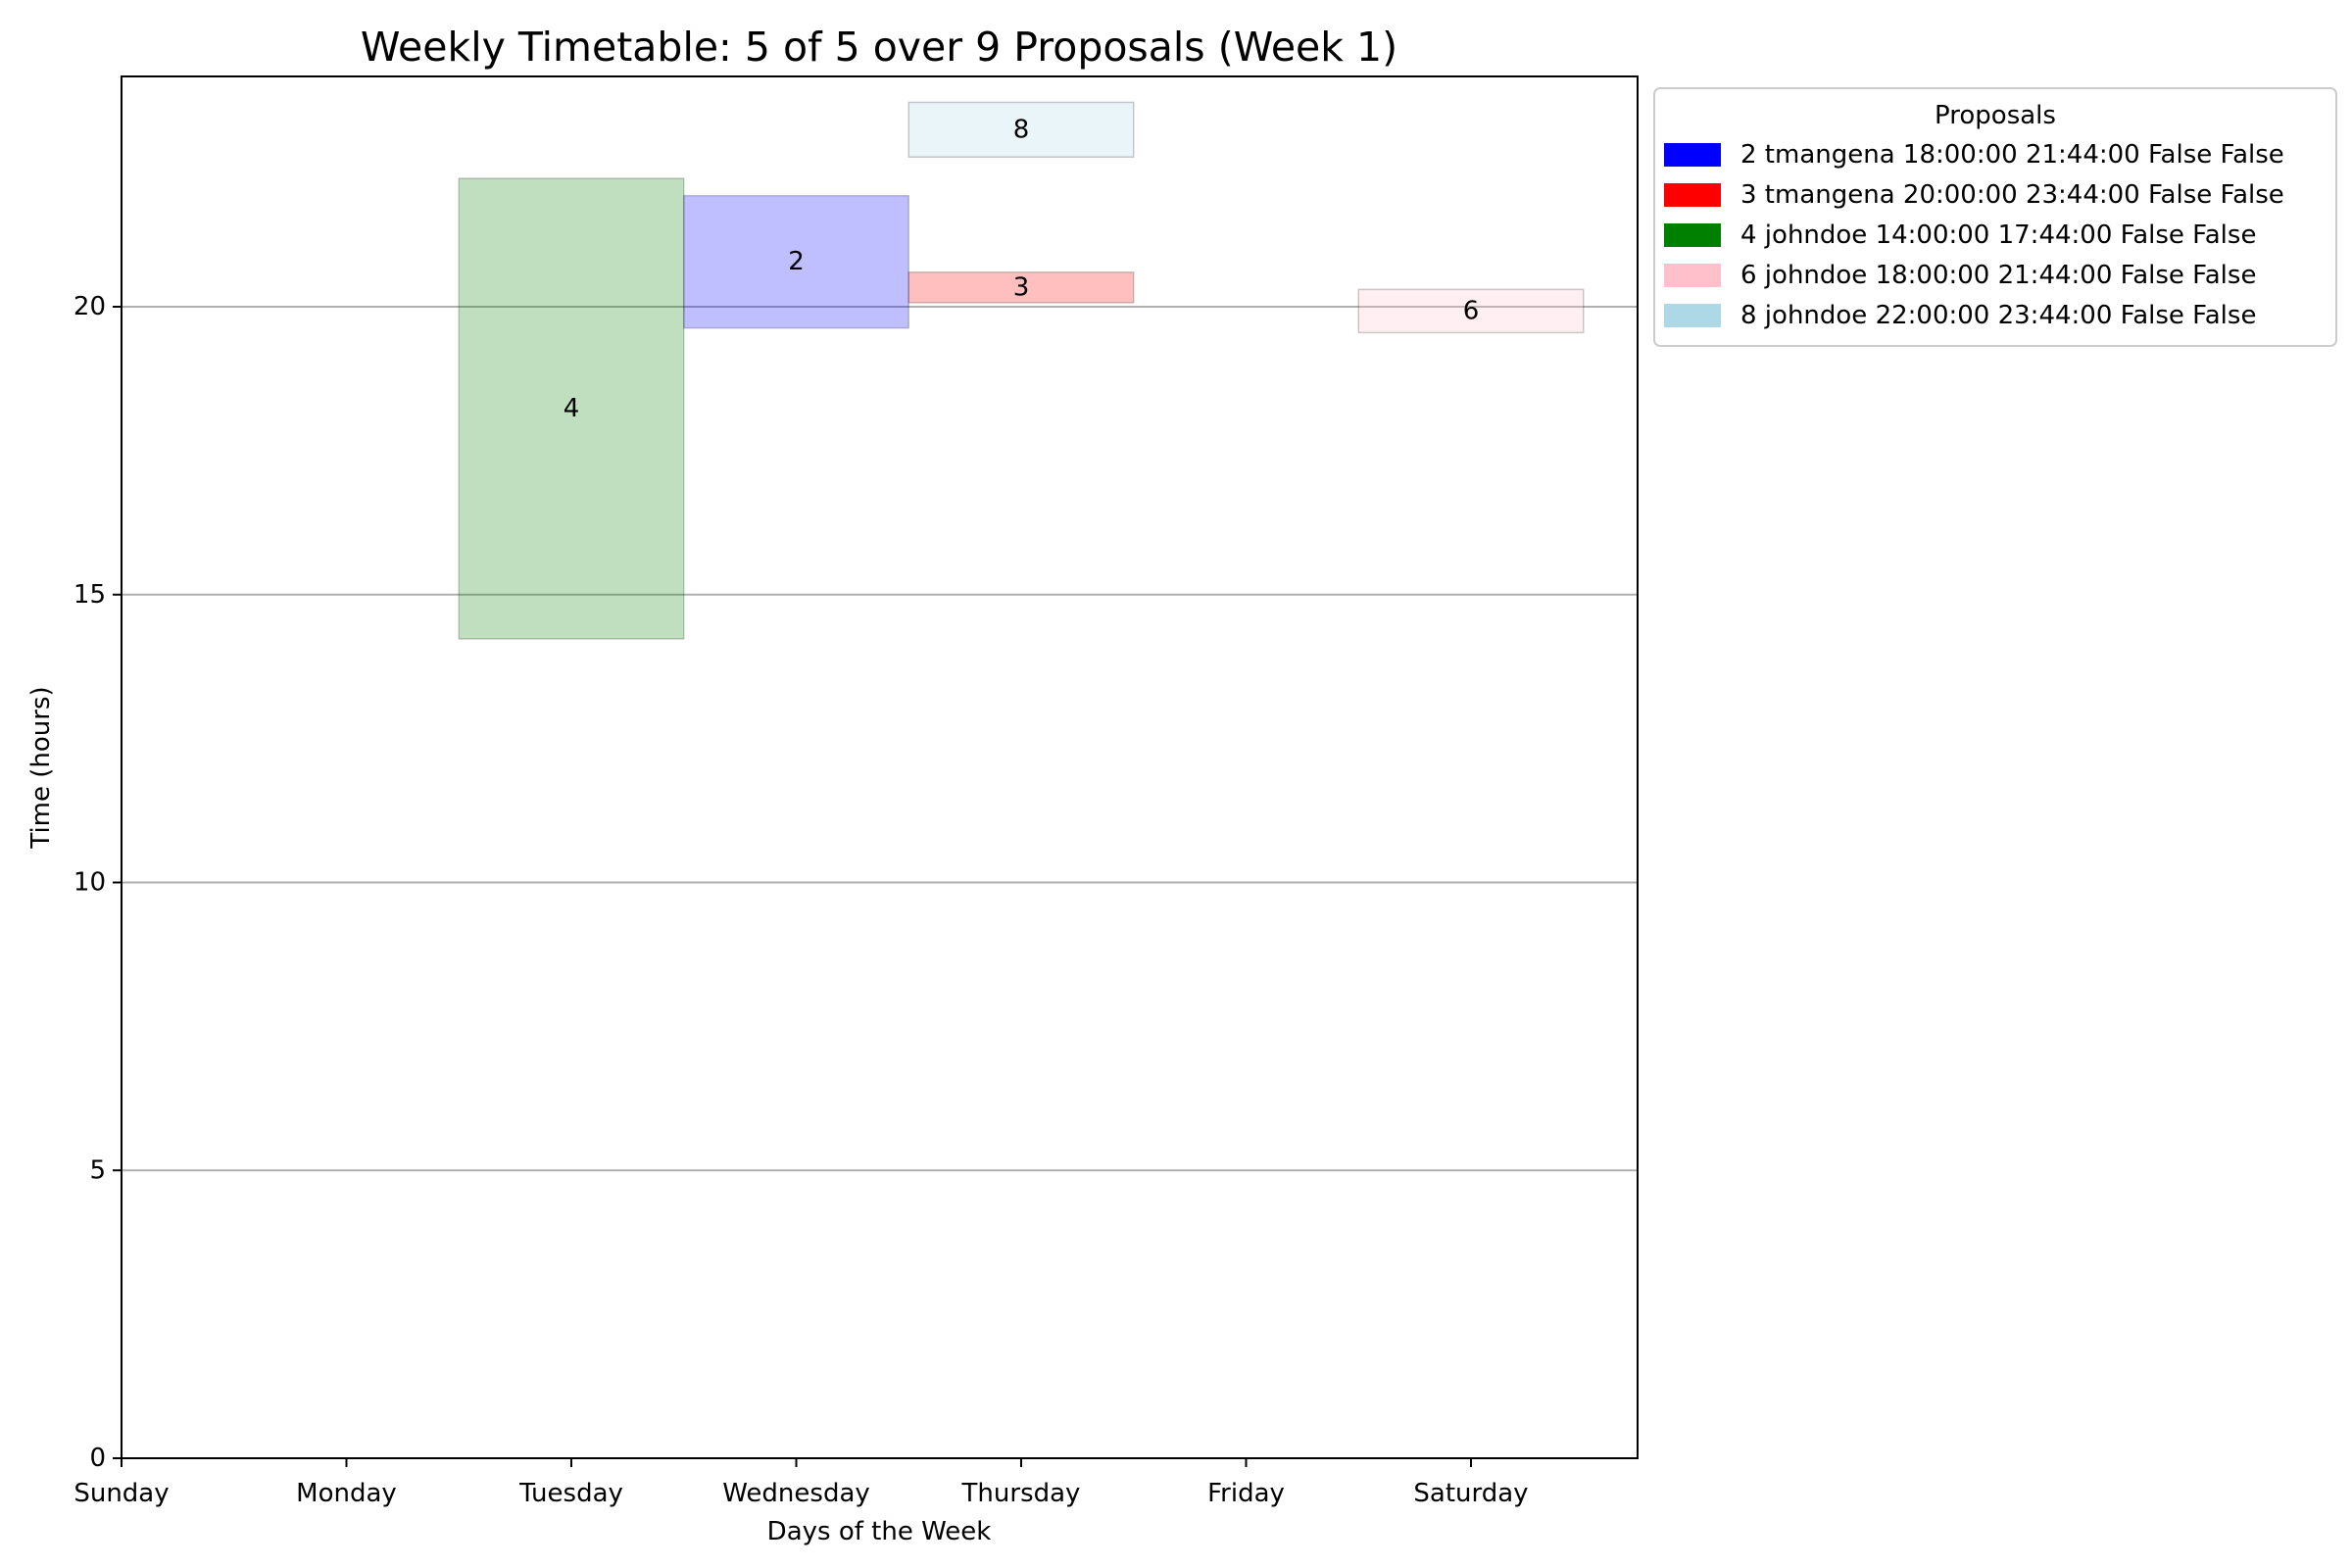 The height and width of the screenshot is (1568, 2352). What do you see at coordinates (1998, 315) in the screenshot?
I see `legend-entry-5: 8 johndoe 22:00:00 23:44:00 False False` at bounding box center [1998, 315].